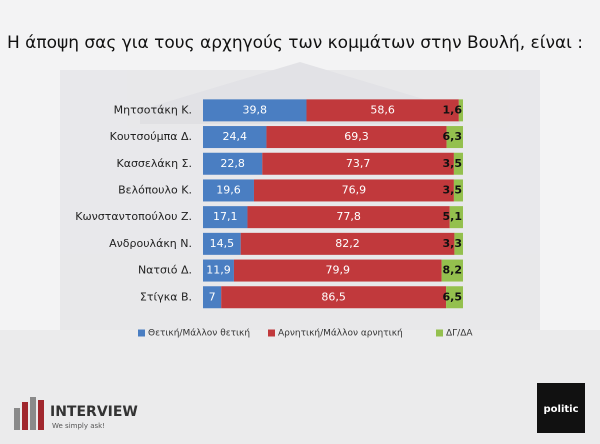 The height and width of the screenshot is (444, 600). I want to click on value-label: 77,8, so click(348, 216).